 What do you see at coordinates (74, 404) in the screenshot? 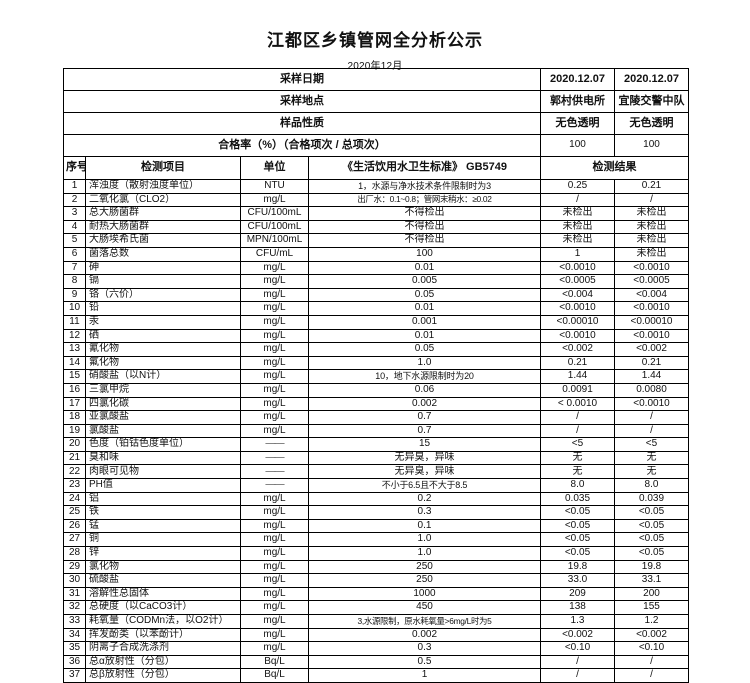
I see `row-index: 17` at bounding box center [74, 404].